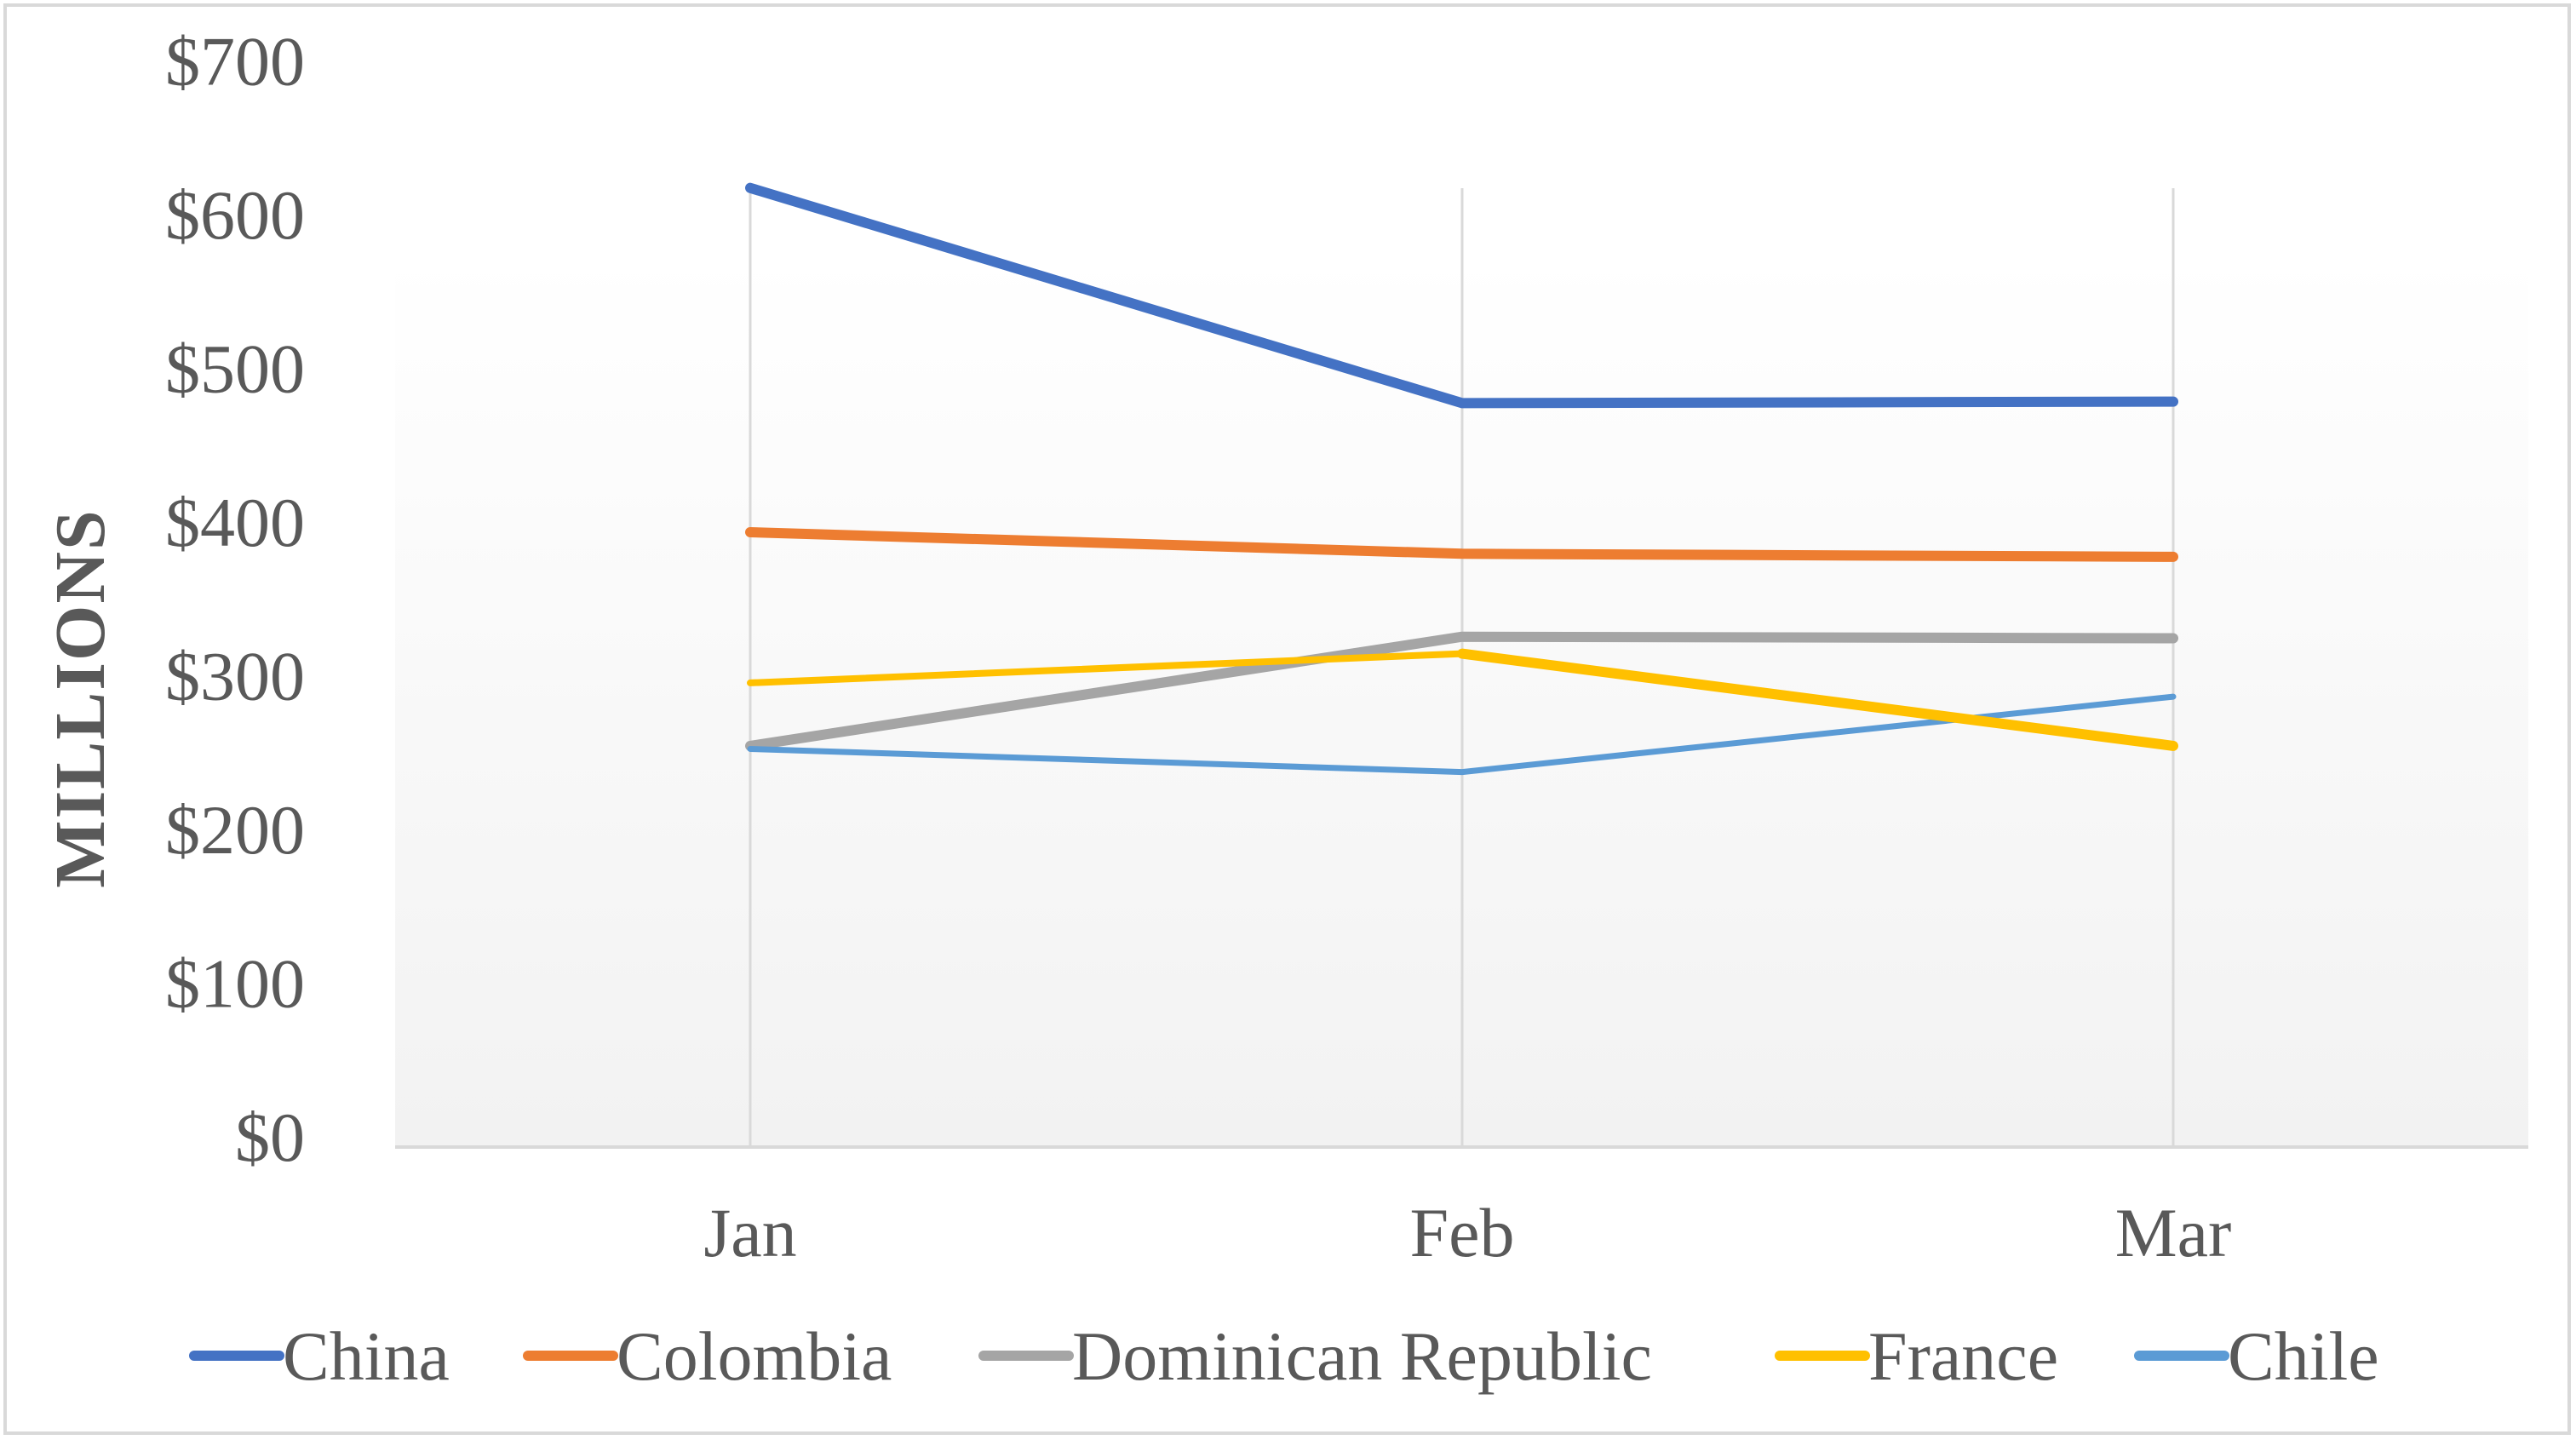 Image resolution: width=2576 pixels, height=1440 pixels. What do you see at coordinates (1963, 1356) in the screenshot?
I see `legend-label: France` at bounding box center [1963, 1356].